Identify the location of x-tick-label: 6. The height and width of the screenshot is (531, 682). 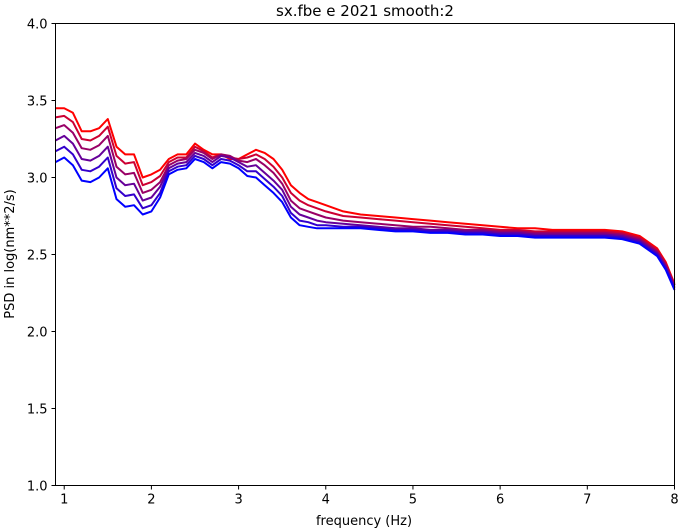
(500, 500).